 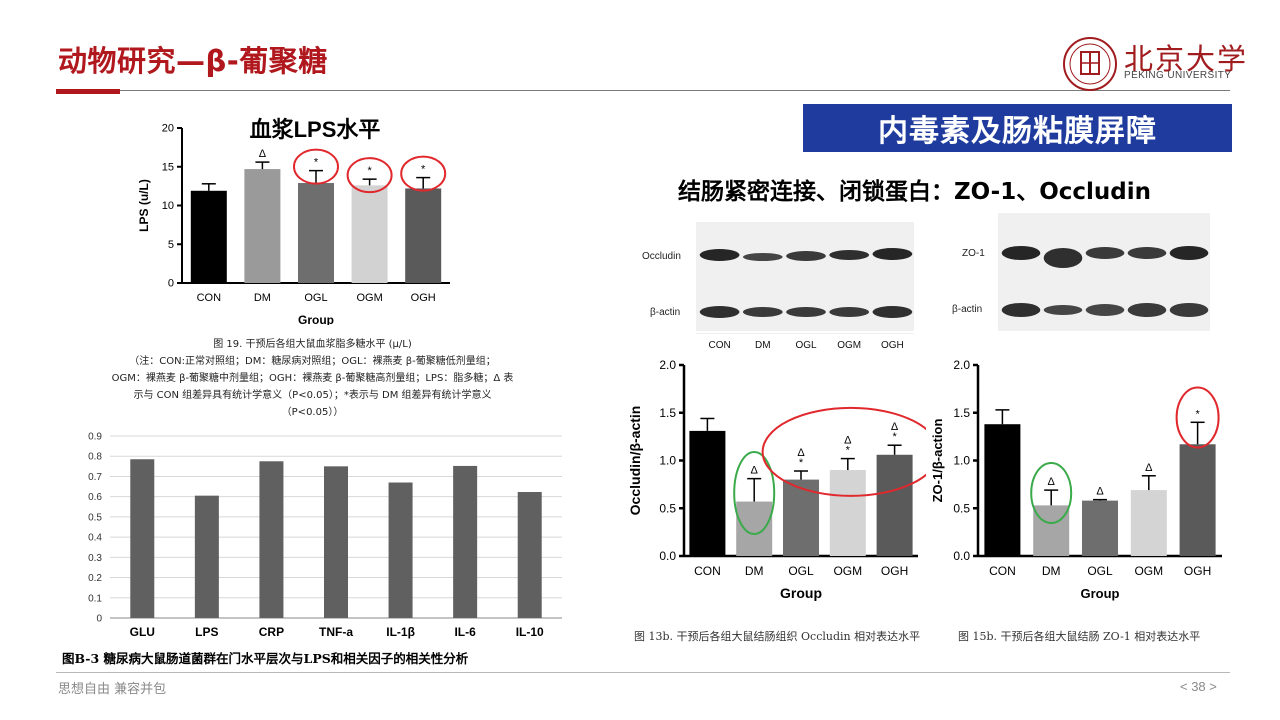 I want to click on y-tick-label: 10, so click(x=168, y=206).